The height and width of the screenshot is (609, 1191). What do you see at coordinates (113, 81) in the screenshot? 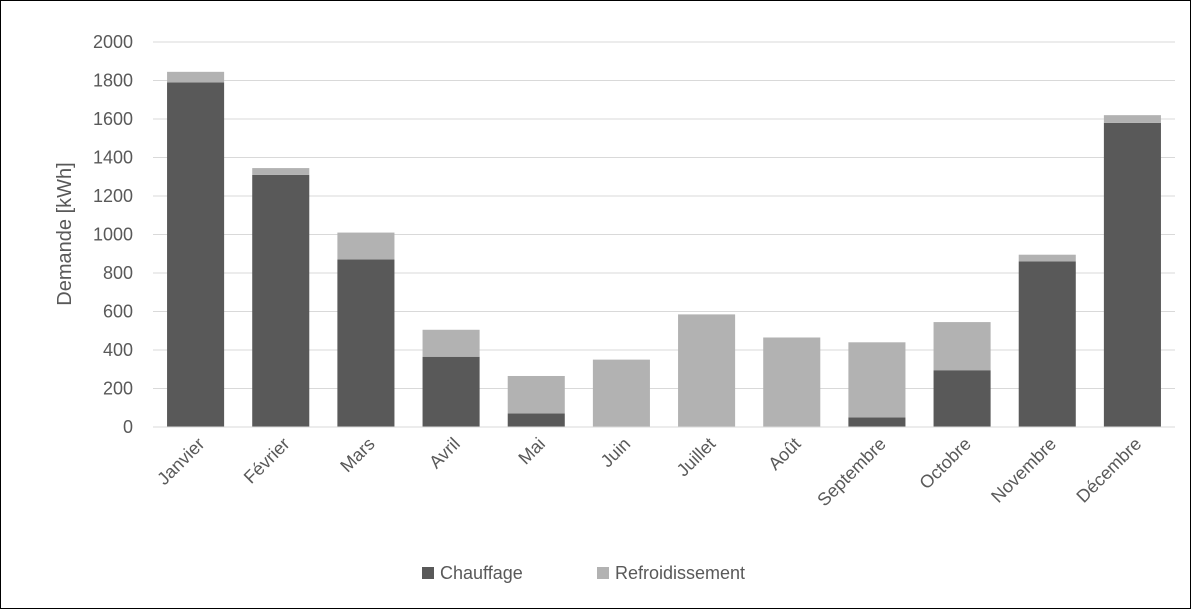
I see `y-tick-label: 1800` at bounding box center [113, 81].